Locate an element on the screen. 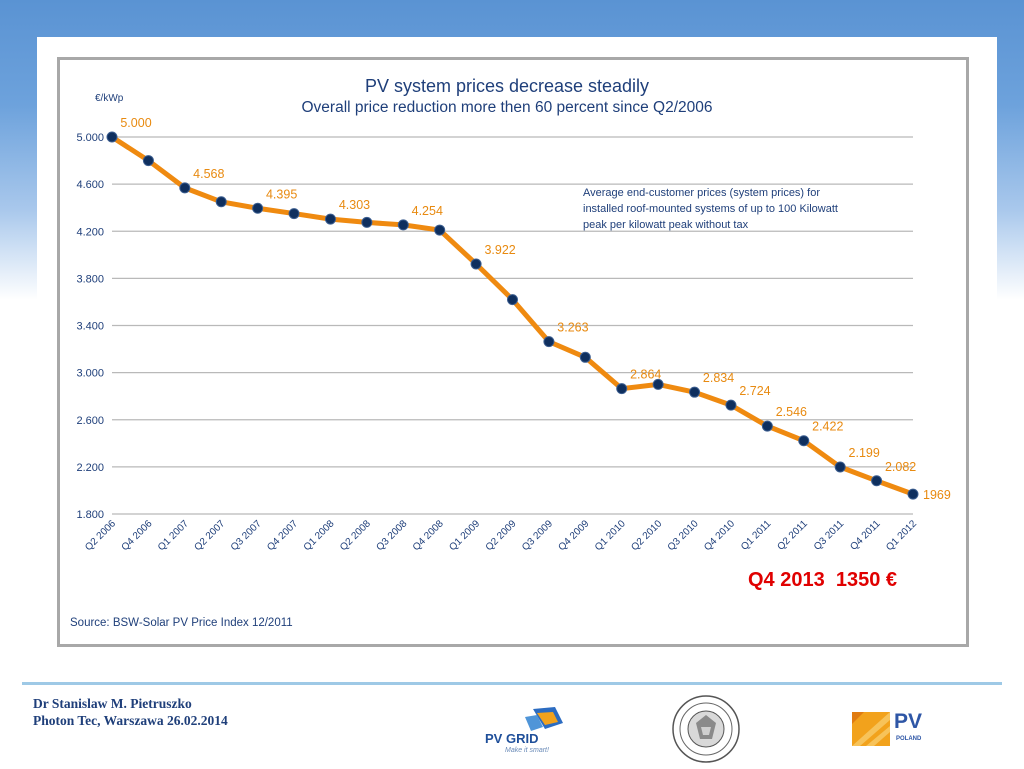  y-tick-label: 3.800 is located at coordinates (90, 279).